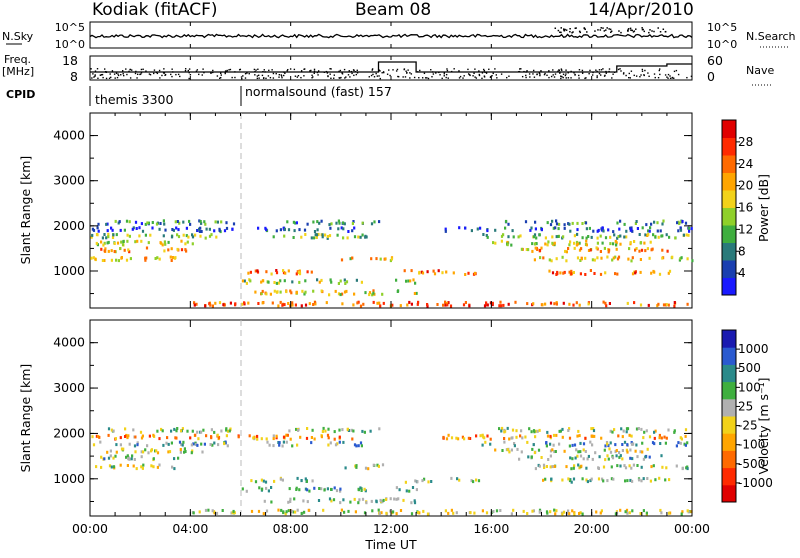  What do you see at coordinates (69, 135) in the screenshot?
I see `y-tick-label: 4000` at bounding box center [69, 135].